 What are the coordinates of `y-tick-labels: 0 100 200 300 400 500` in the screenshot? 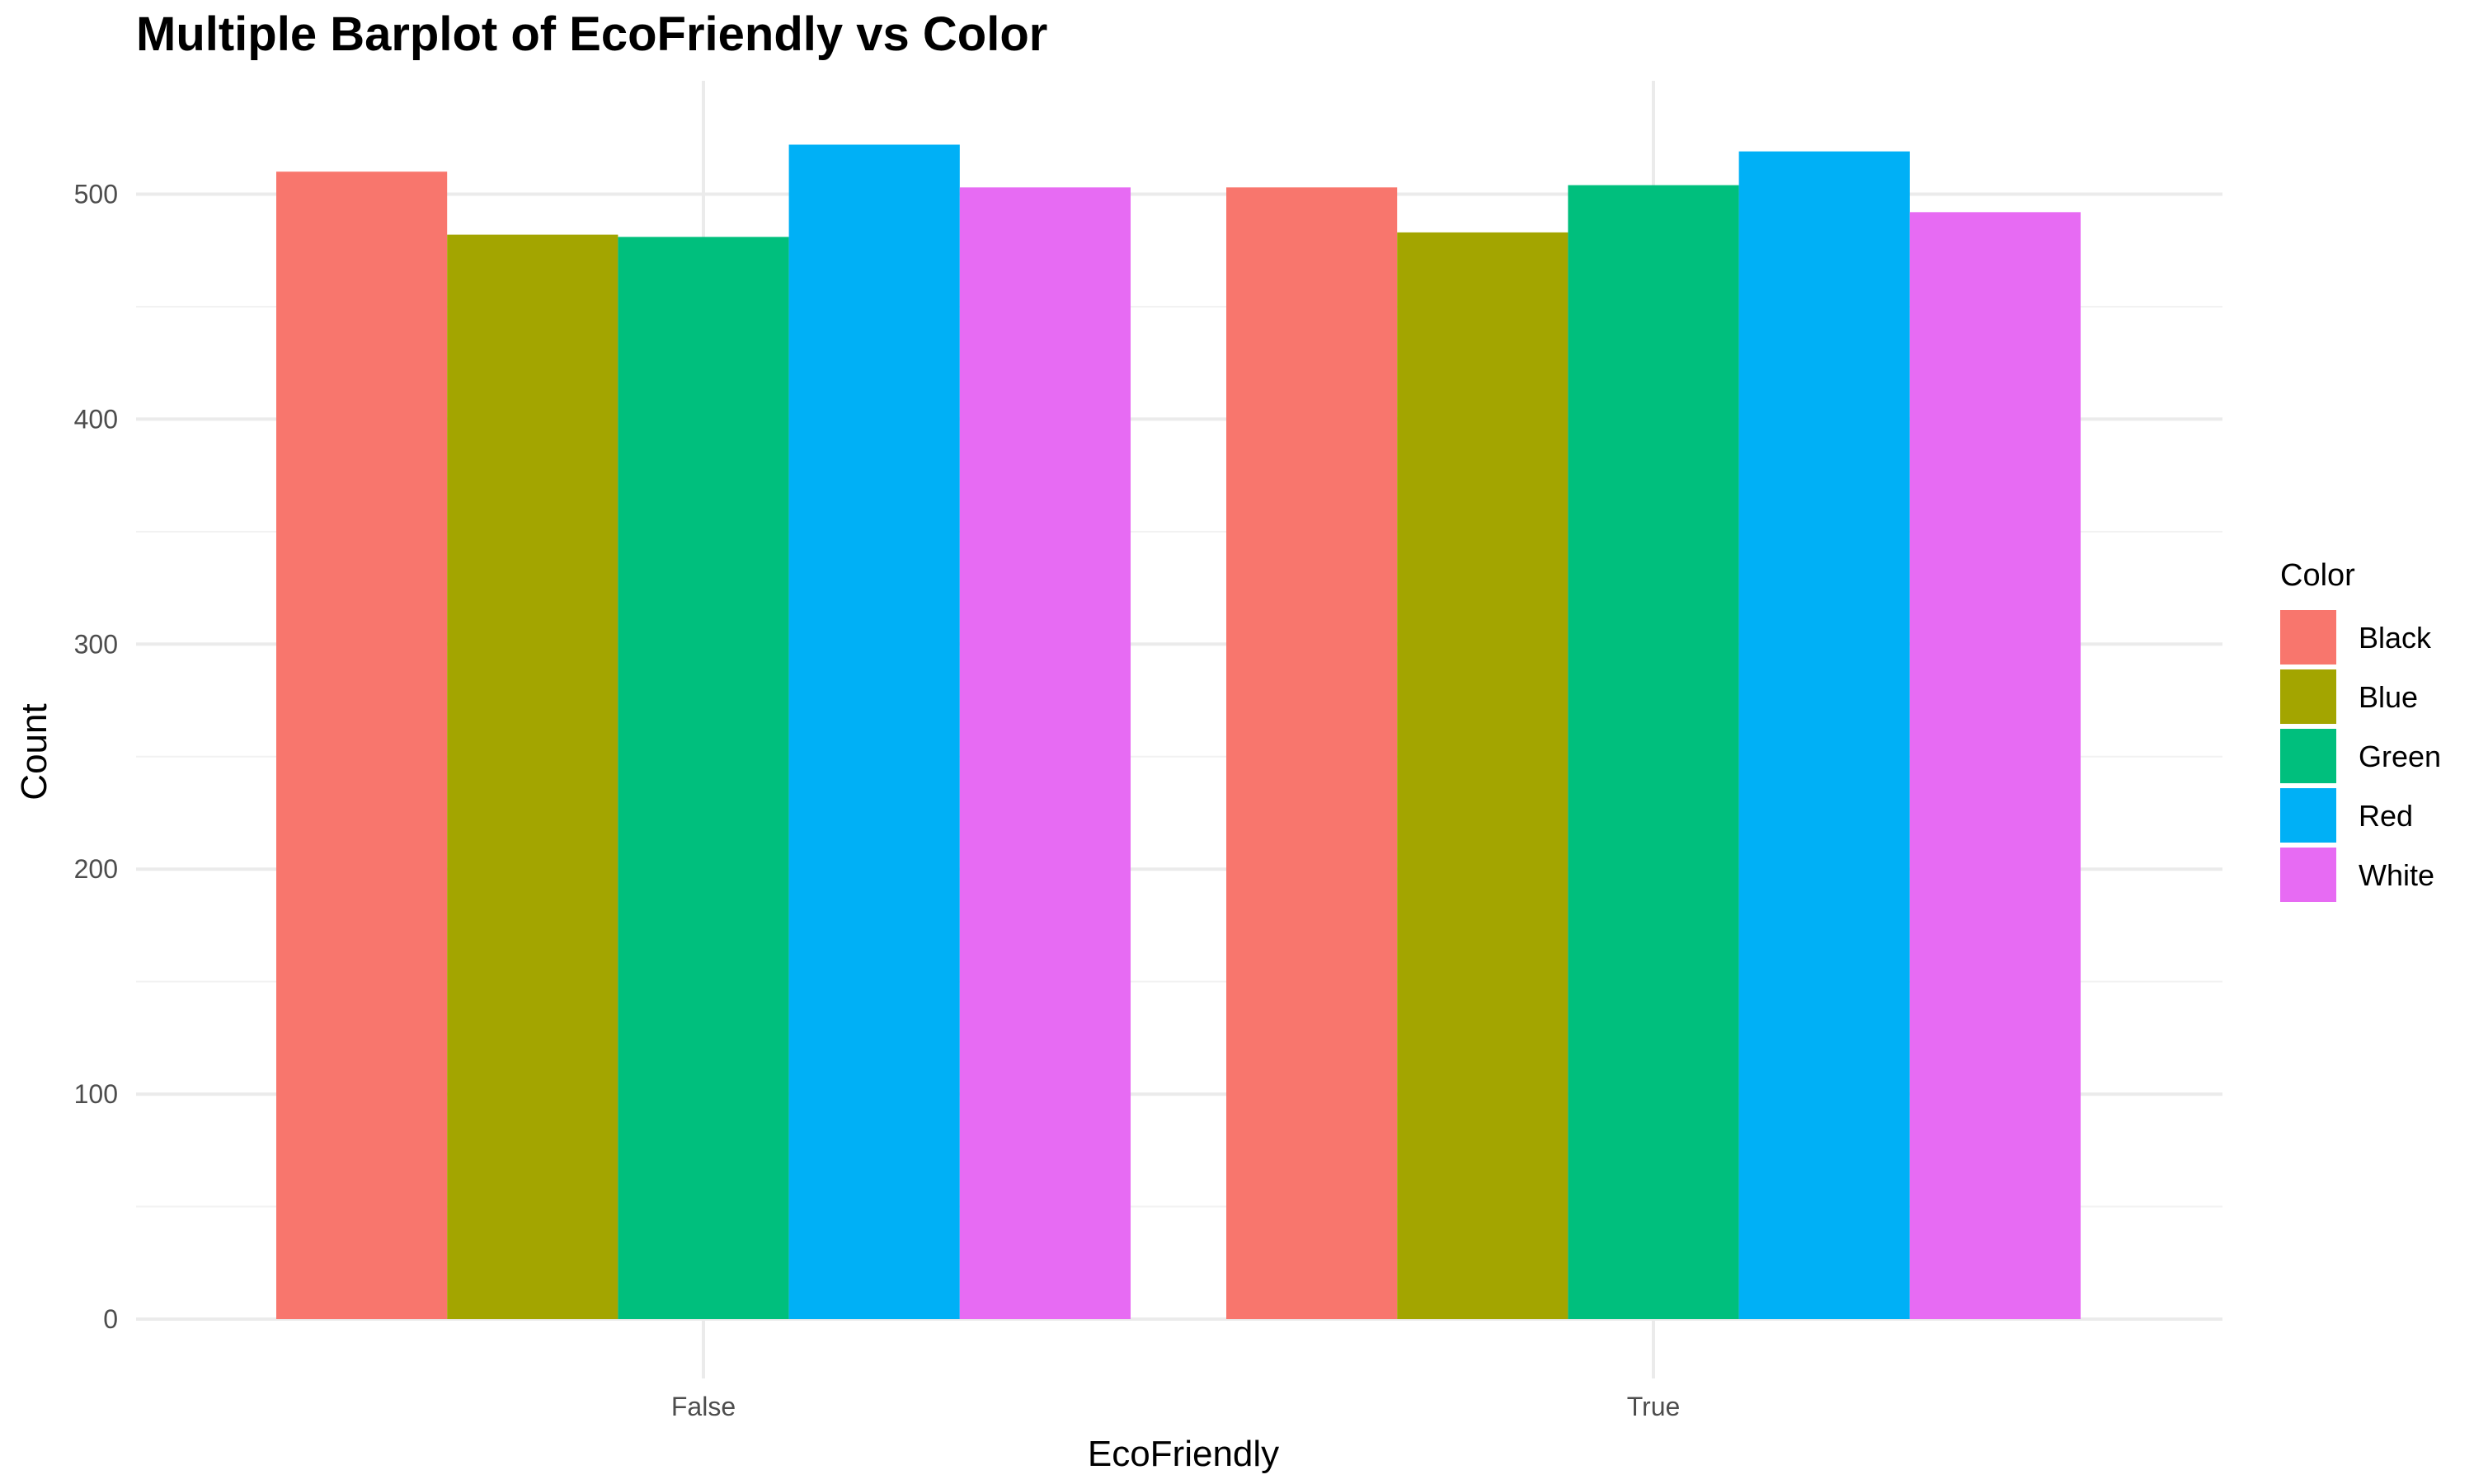 It's located at (96, 757).